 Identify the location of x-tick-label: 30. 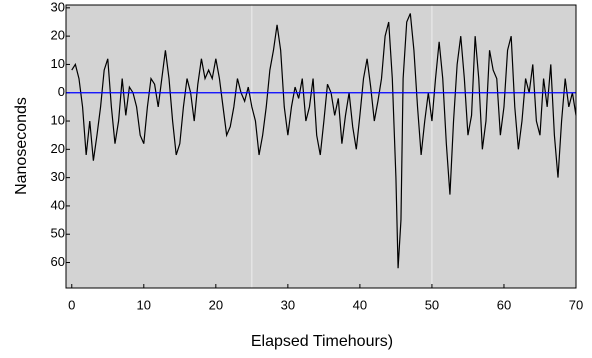
(288, 304).